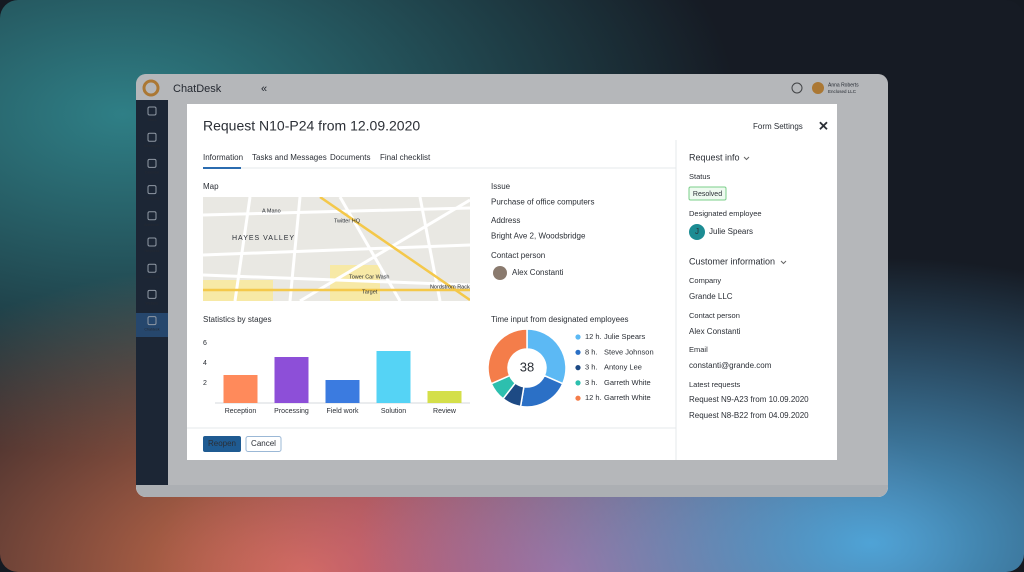 The image size is (1024, 572). What do you see at coordinates (711, 296) in the screenshot?
I see `field-link: Grande LLC` at bounding box center [711, 296].